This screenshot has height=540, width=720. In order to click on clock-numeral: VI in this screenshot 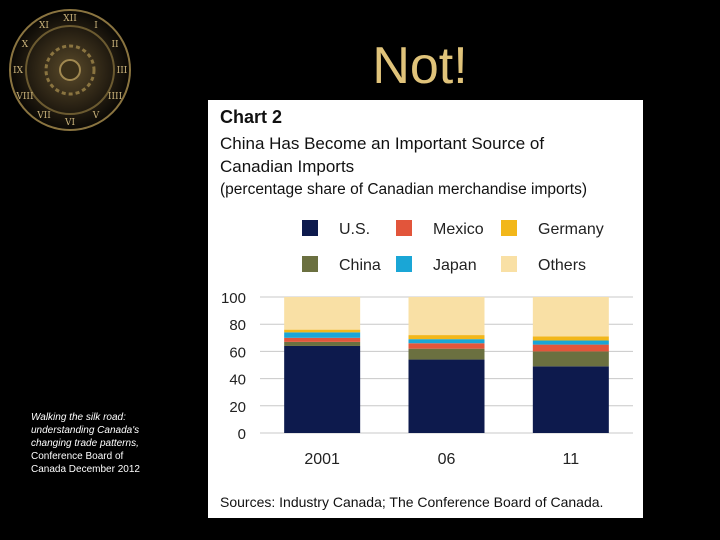, I will do `click(69, 123)`.